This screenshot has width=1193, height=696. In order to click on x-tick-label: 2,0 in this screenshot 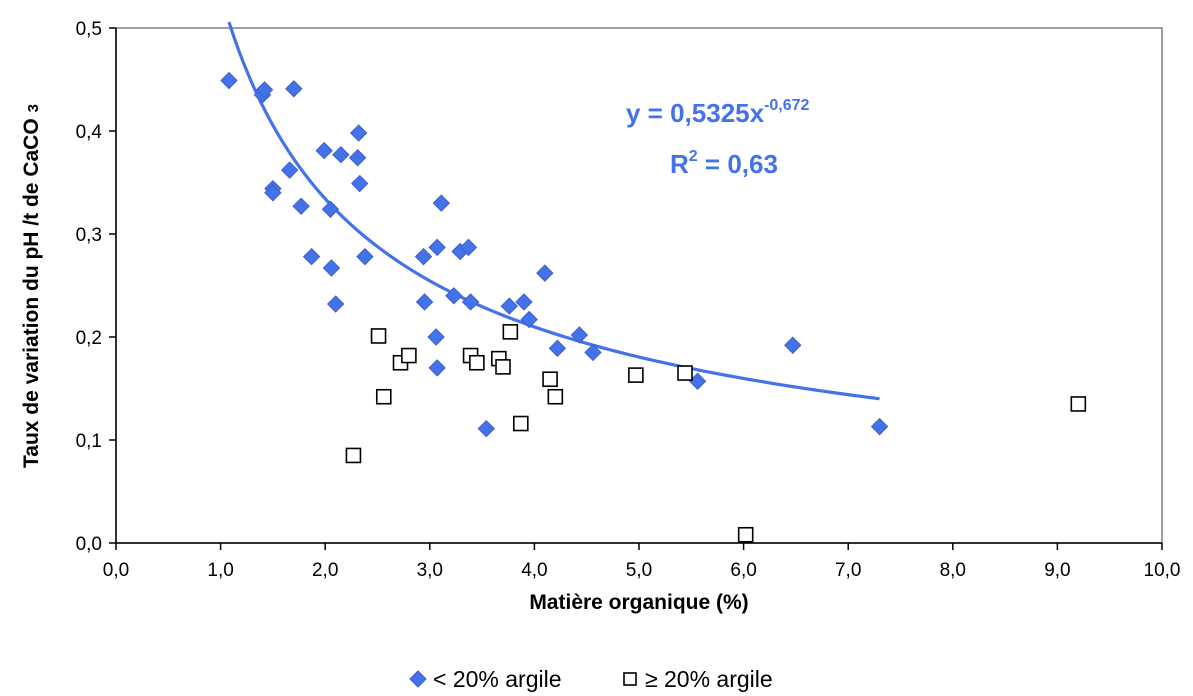, I will do `click(325, 570)`.